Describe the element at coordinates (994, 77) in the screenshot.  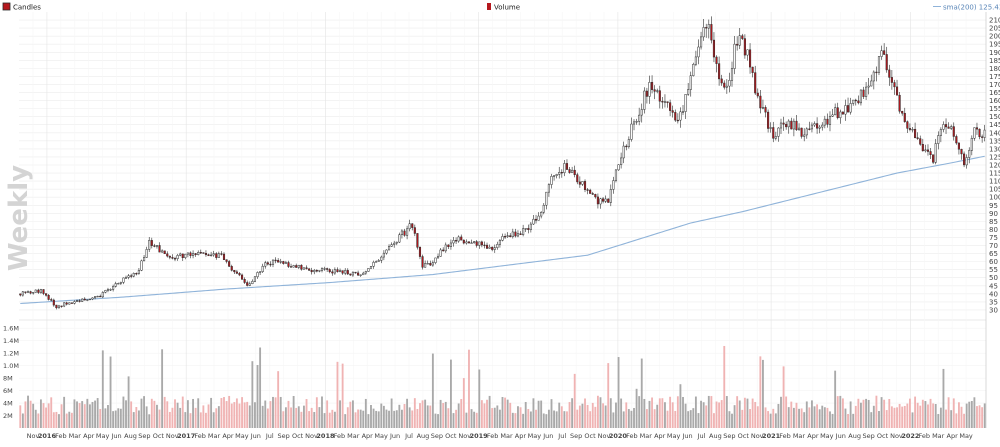
I see `price-tick-label: 175` at that location.